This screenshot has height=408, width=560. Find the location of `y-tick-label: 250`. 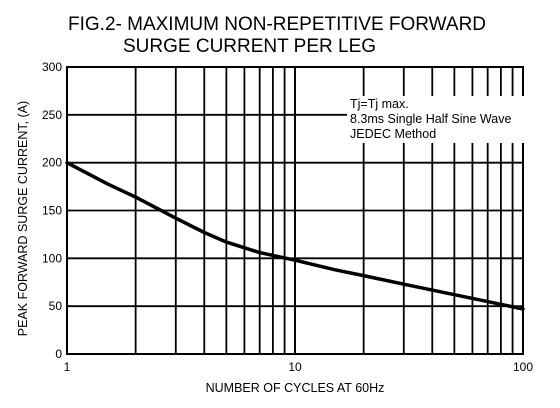

y-tick-label: 250 is located at coordinates (52, 115).